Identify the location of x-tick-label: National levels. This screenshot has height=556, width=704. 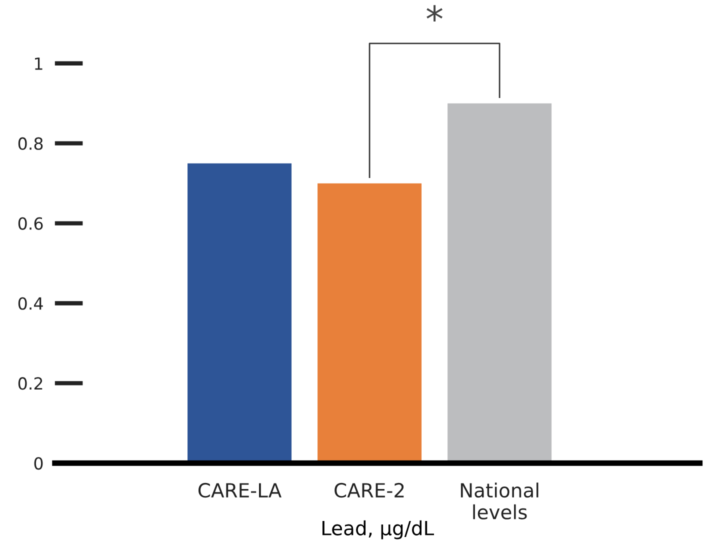
(499, 501).